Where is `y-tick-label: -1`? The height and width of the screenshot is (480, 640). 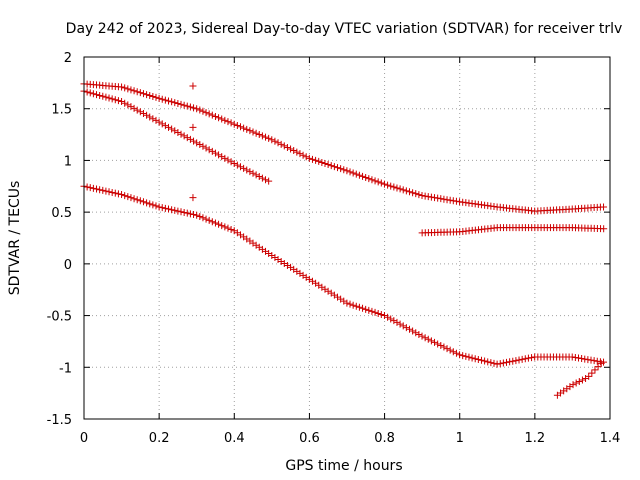
y-tick-label: -1 is located at coordinates (65, 368).